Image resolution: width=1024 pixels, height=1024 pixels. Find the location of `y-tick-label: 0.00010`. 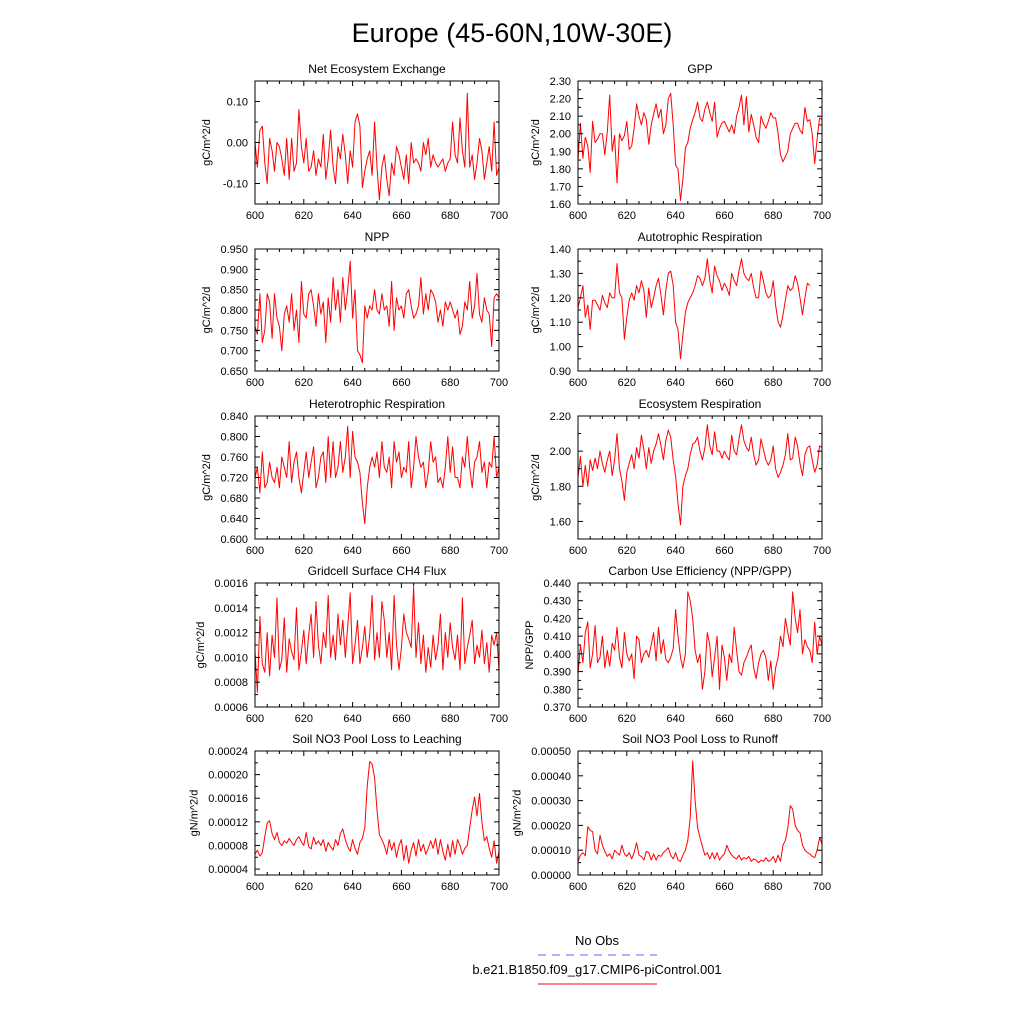

y-tick-label: 0.00010 is located at coordinates (551, 851).